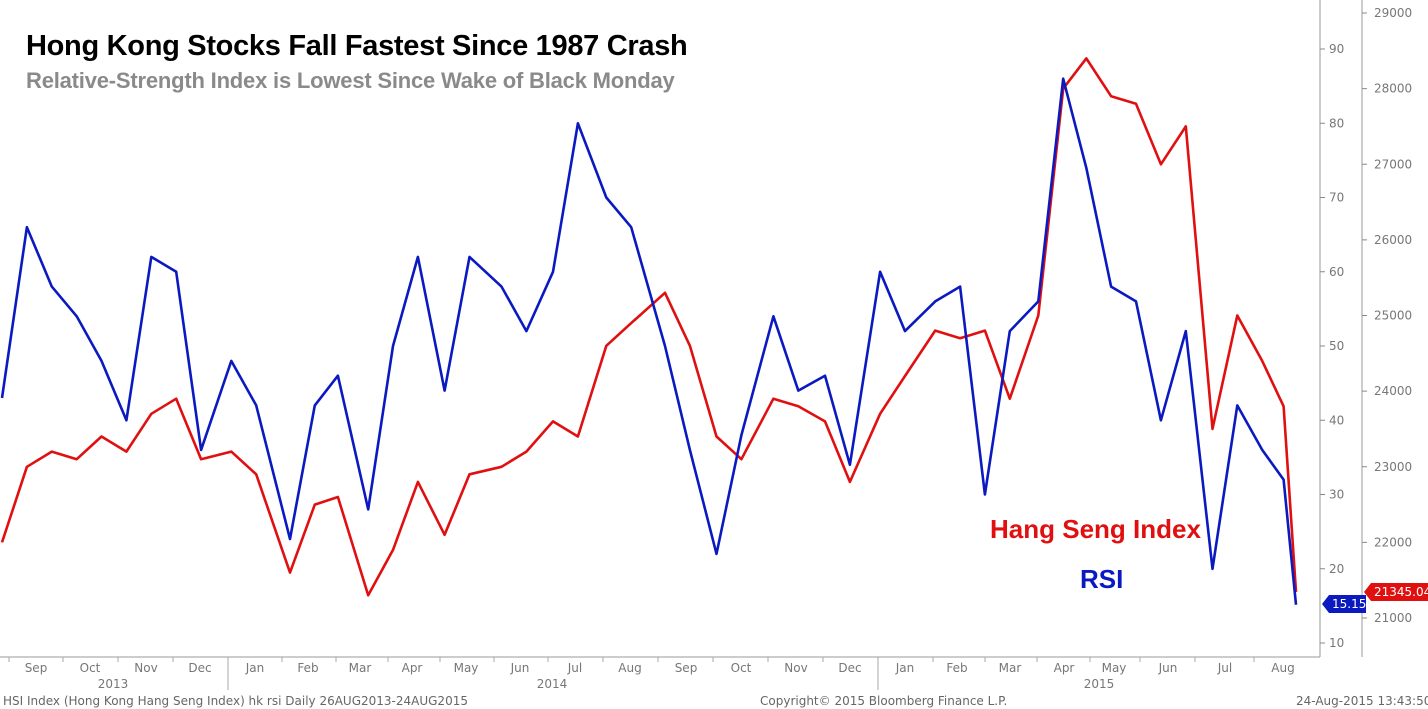  I want to click on rsi-axis-tick-label: 40, so click(1336, 420).